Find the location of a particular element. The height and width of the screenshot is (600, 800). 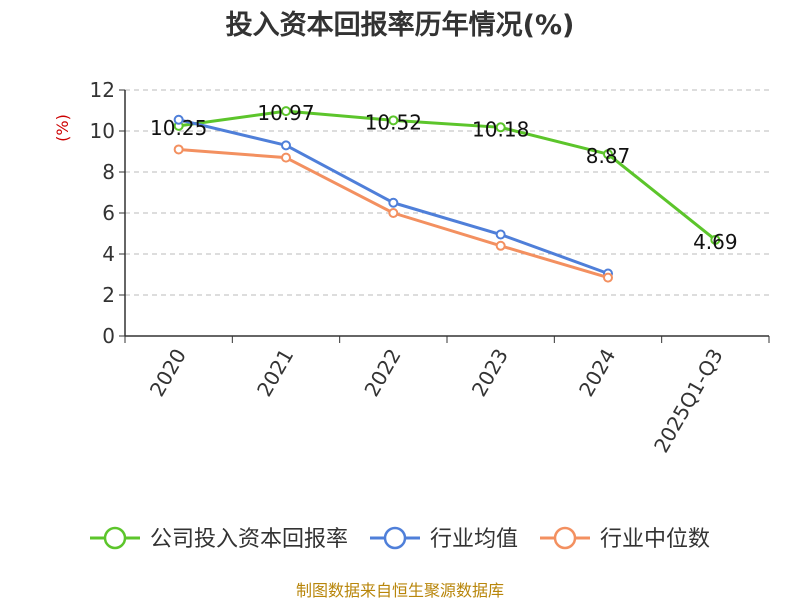

data-label-2: 10.52 is located at coordinates (393, 122).